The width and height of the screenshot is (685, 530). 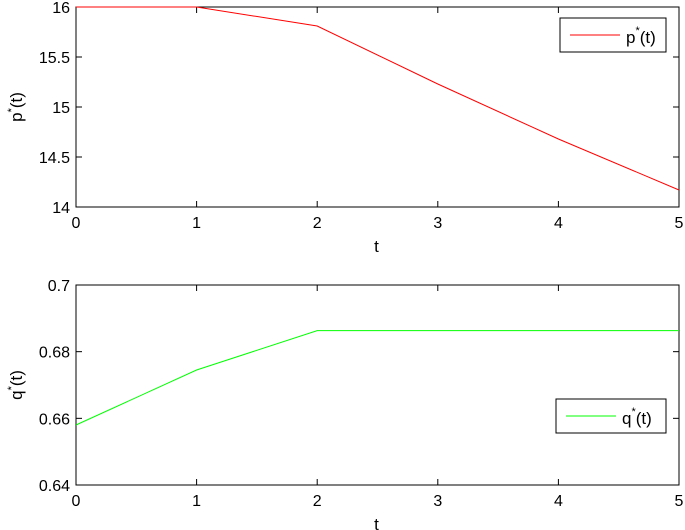 What do you see at coordinates (626, 418) in the screenshot?
I see `legend-label-base: q` at bounding box center [626, 418].